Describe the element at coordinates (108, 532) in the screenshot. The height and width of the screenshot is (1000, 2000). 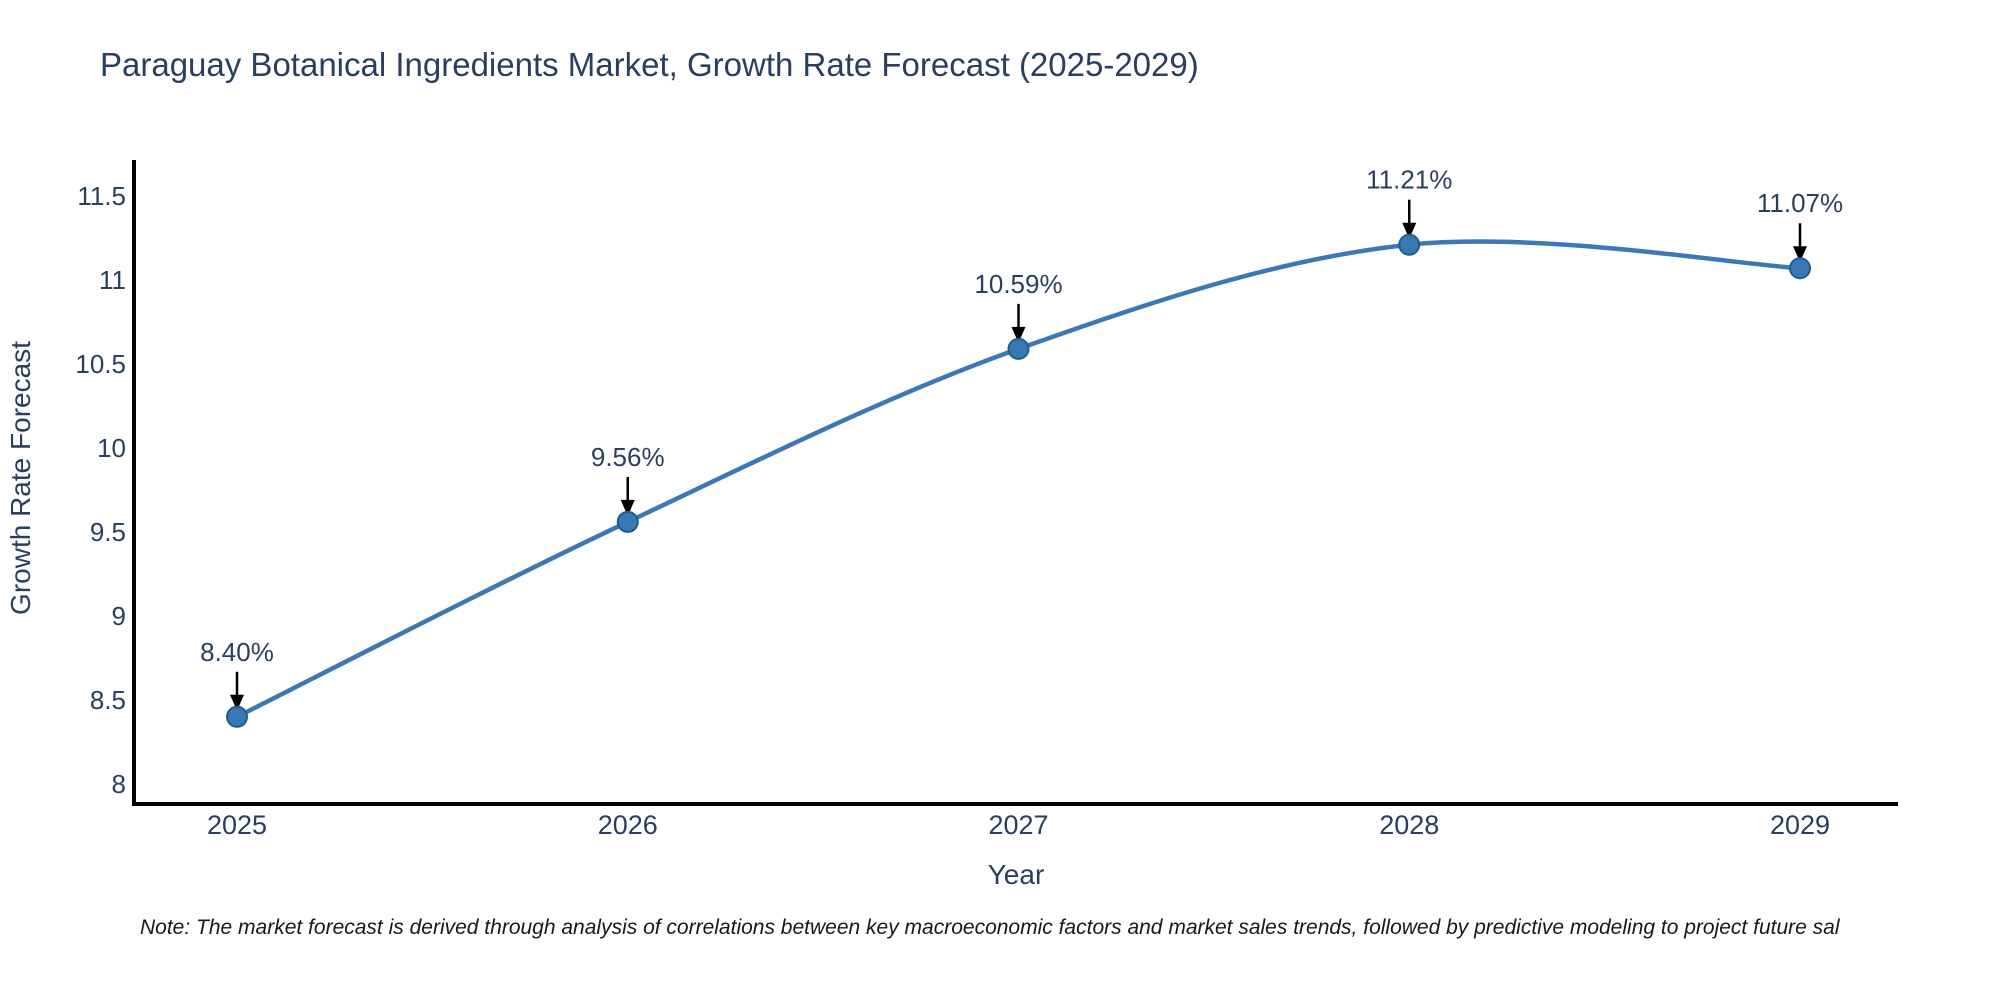
I see `y-tick-label: 9.5` at that location.